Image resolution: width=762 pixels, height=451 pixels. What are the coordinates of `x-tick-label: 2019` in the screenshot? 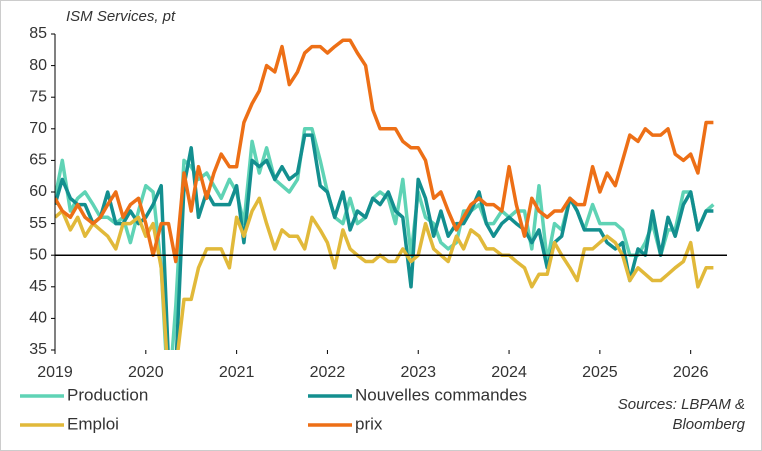 It's located at (55, 372).